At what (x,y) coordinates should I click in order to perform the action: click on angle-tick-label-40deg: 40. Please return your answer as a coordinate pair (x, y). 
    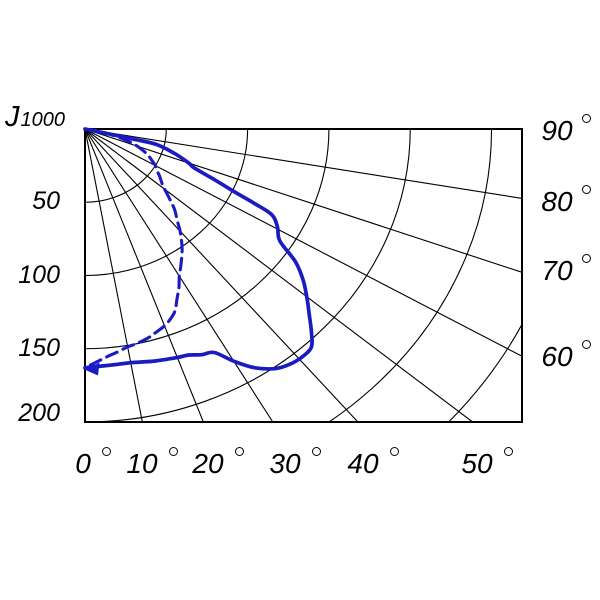
    Looking at the image, I should click on (373, 463).